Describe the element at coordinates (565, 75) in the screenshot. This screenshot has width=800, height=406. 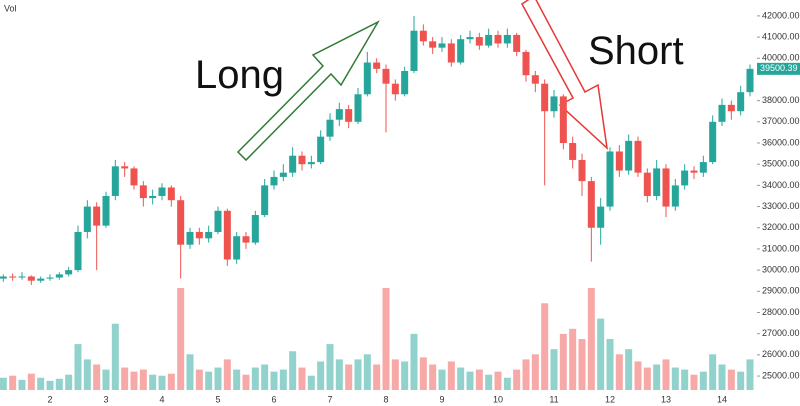
I see `short-arrow` at that location.